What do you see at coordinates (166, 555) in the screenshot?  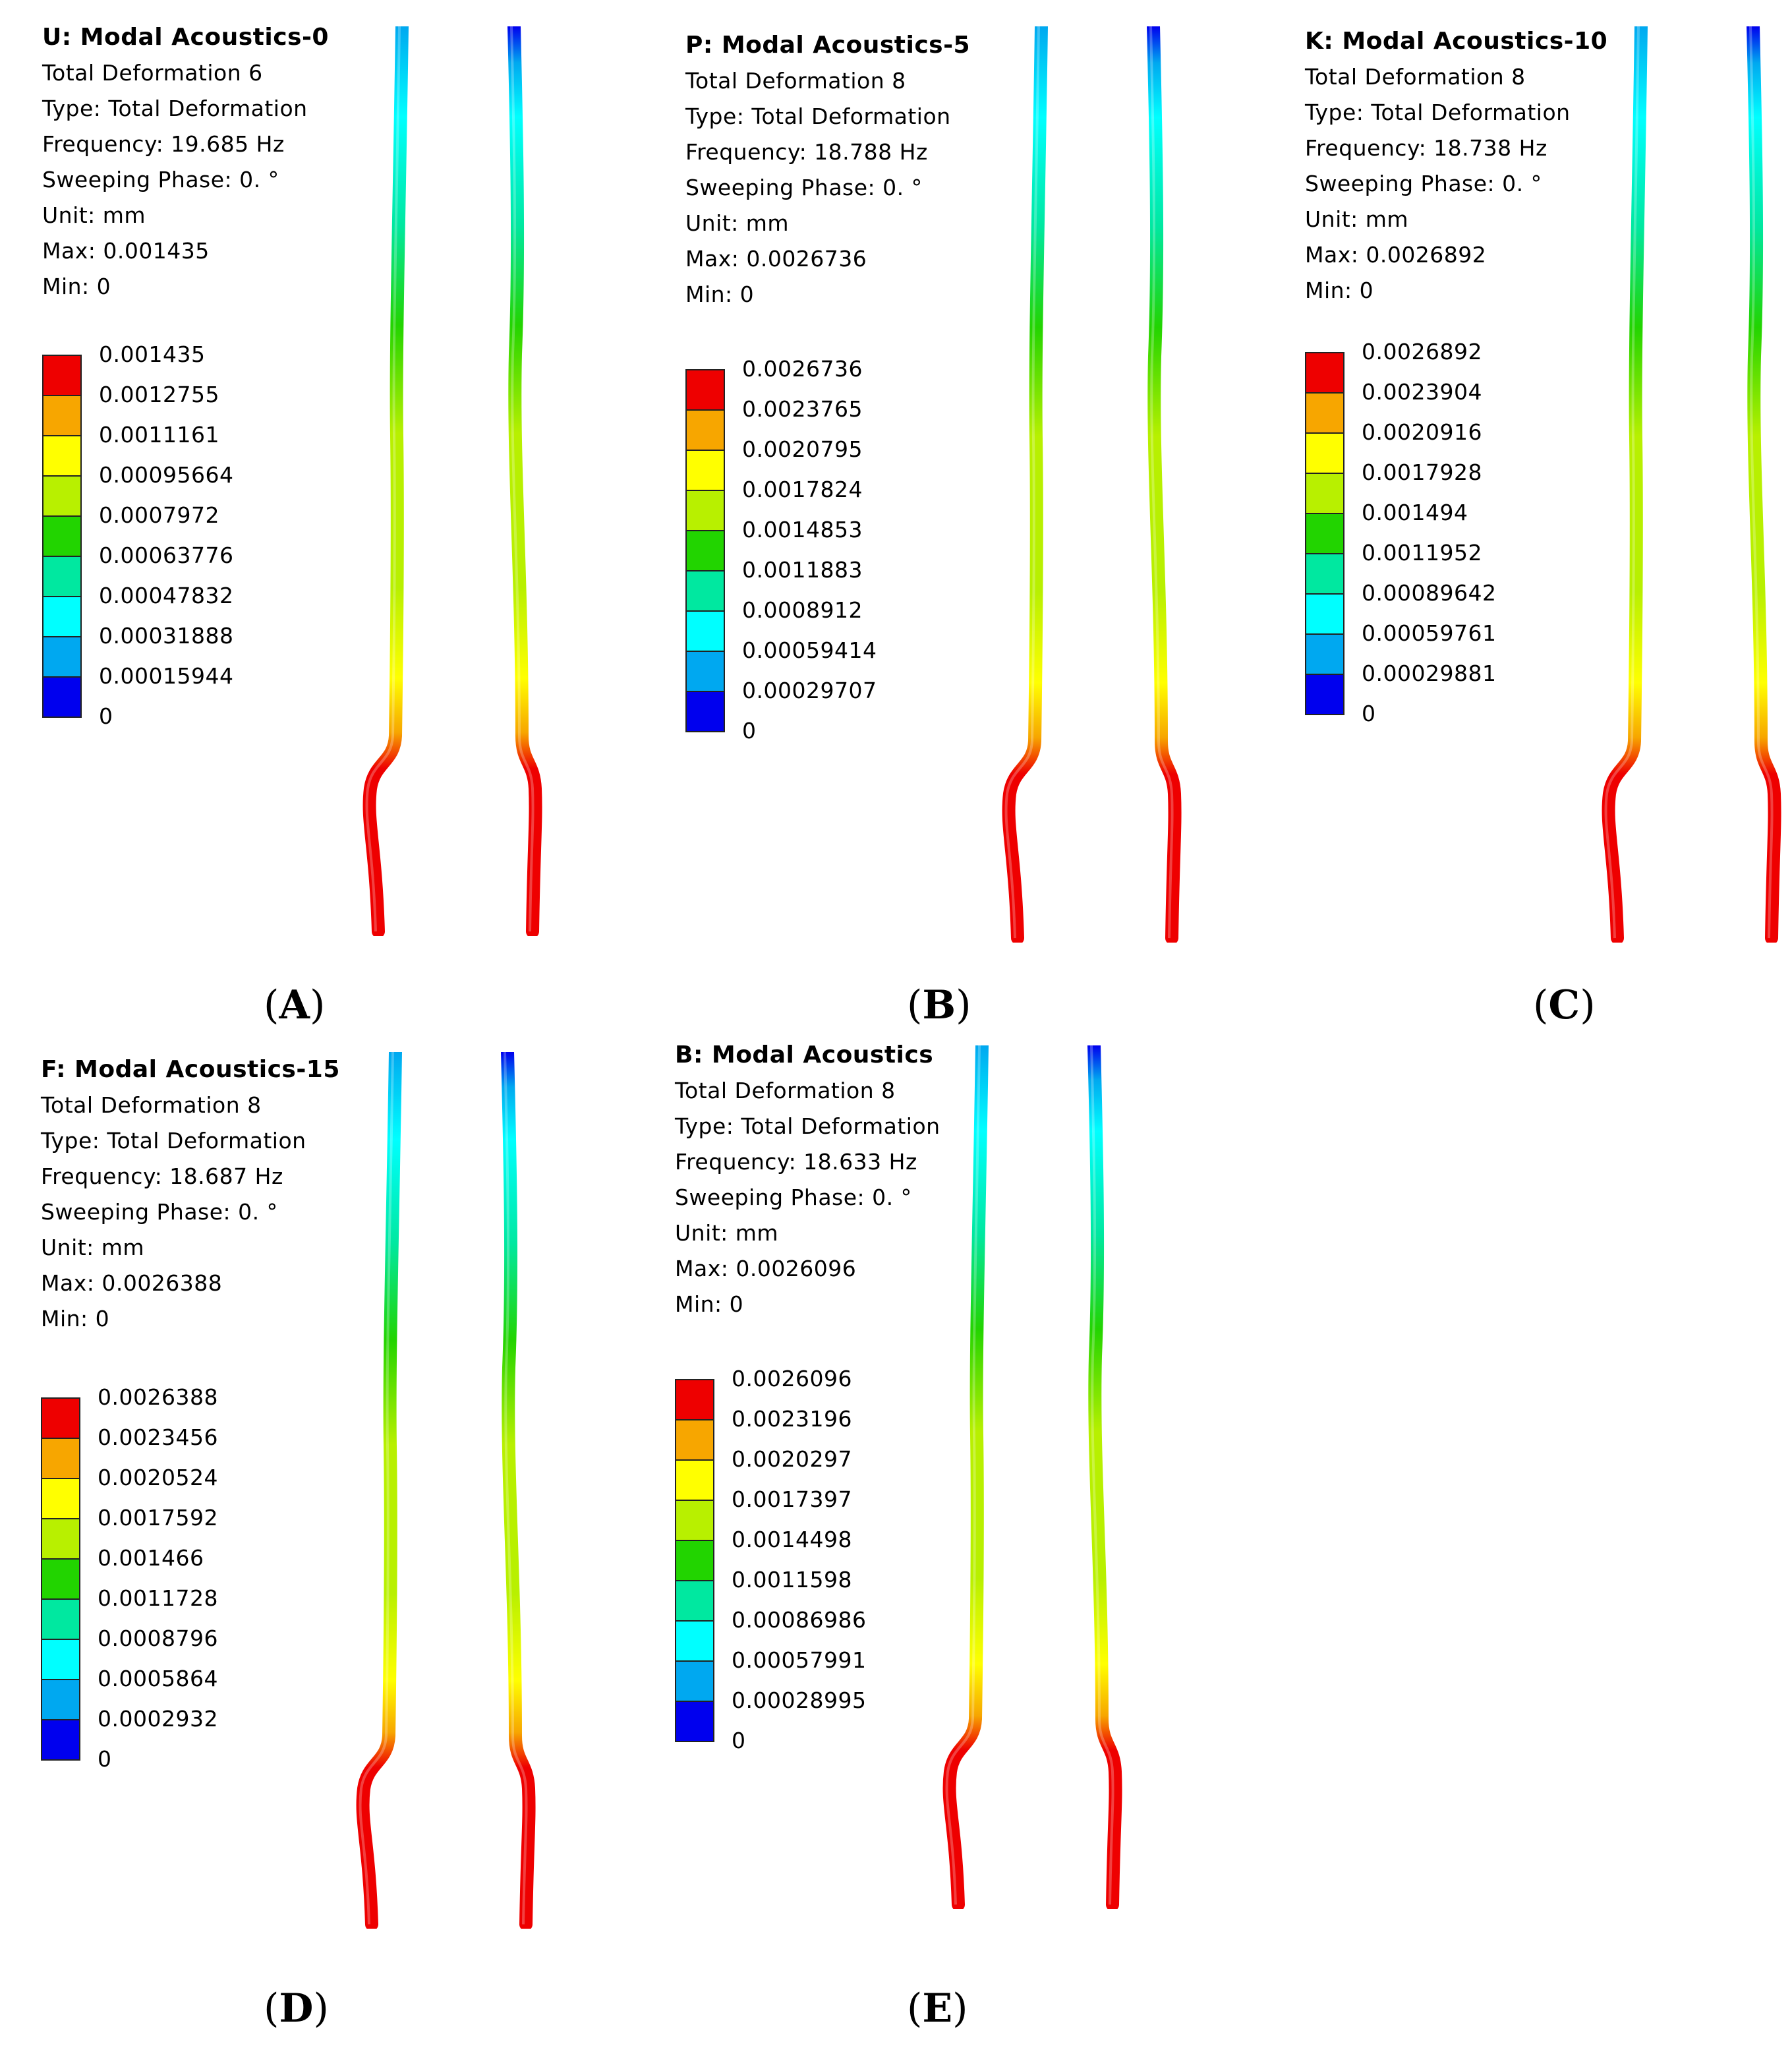 I see `legend-value: 0.00063776` at bounding box center [166, 555].